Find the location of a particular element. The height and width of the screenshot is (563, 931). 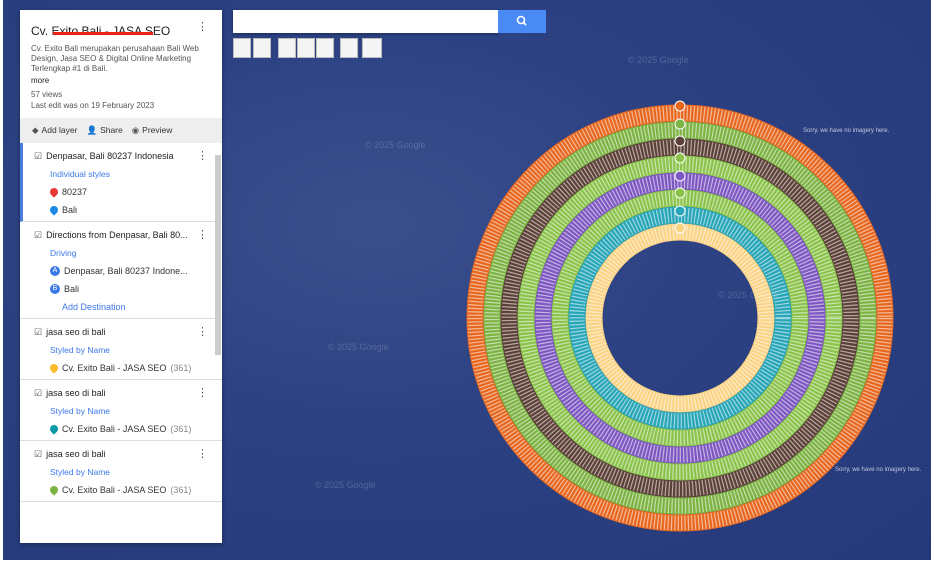

last-edit: Last edit was on 19 February 2023 is located at coordinates (93, 105).